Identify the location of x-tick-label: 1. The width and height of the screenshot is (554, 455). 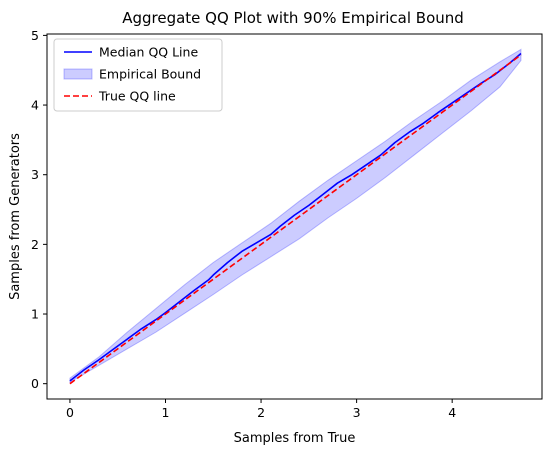
(166, 412).